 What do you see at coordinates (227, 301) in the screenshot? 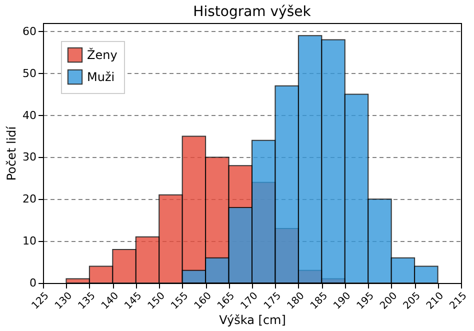
I see `x-tick-label: 165` at bounding box center [227, 301].